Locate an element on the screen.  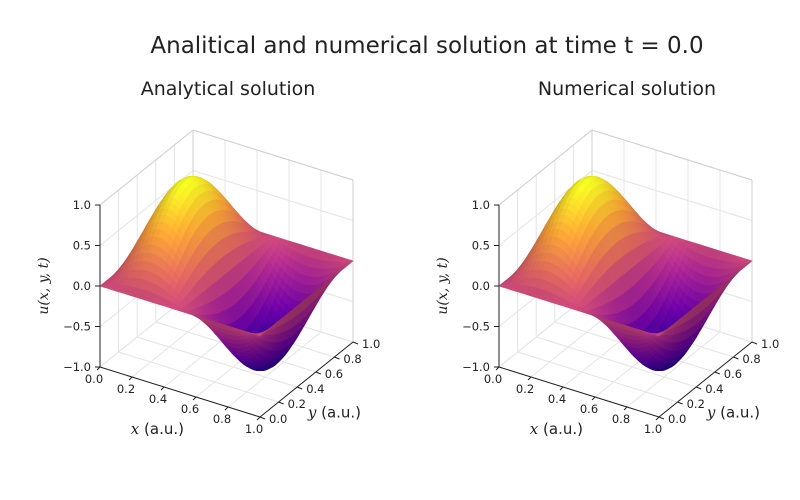
panel-title: Analytical solution is located at coordinates (228, 89).